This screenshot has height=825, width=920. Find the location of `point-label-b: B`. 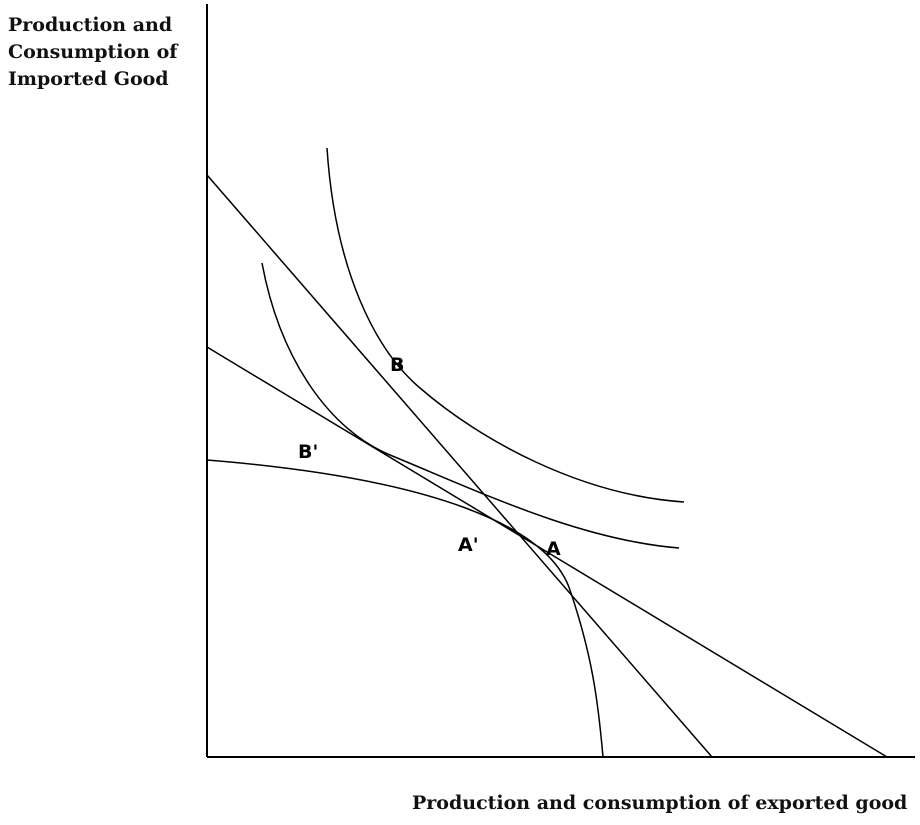

point-label-b: B is located at coordinates (397, 365).